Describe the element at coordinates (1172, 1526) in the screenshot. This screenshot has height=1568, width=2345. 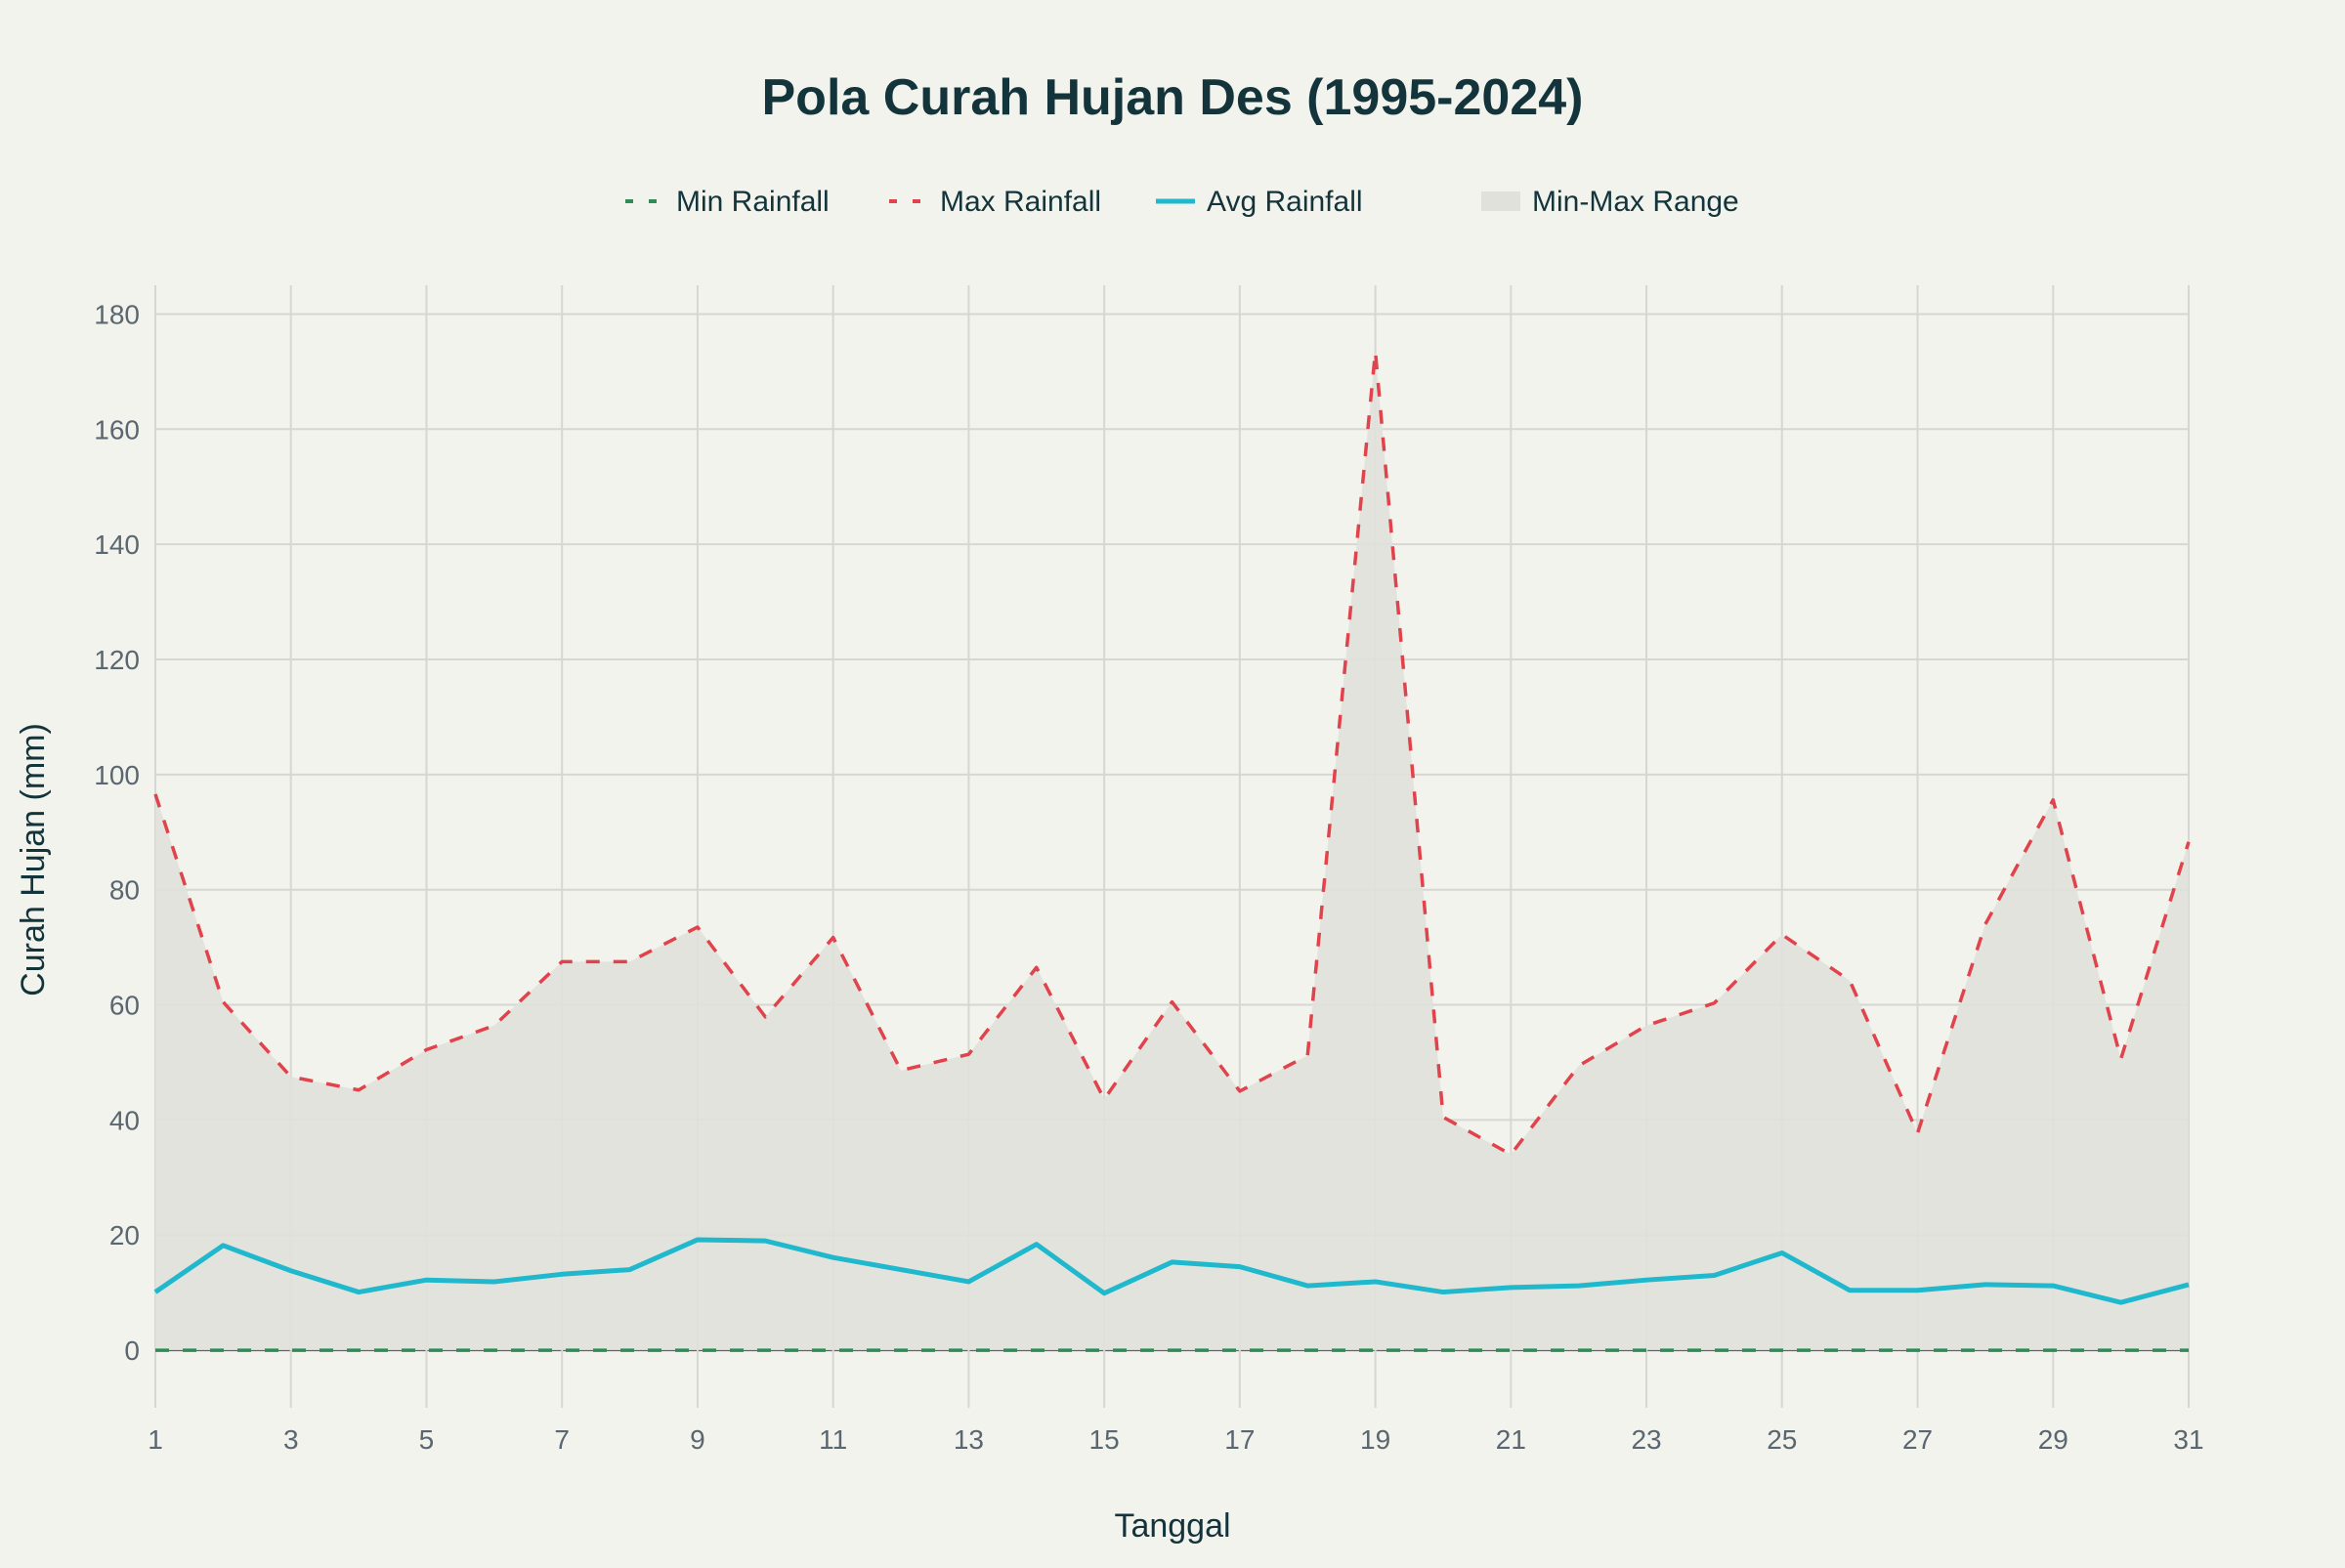
I see `x-axis-title: Tanggal` at that location.